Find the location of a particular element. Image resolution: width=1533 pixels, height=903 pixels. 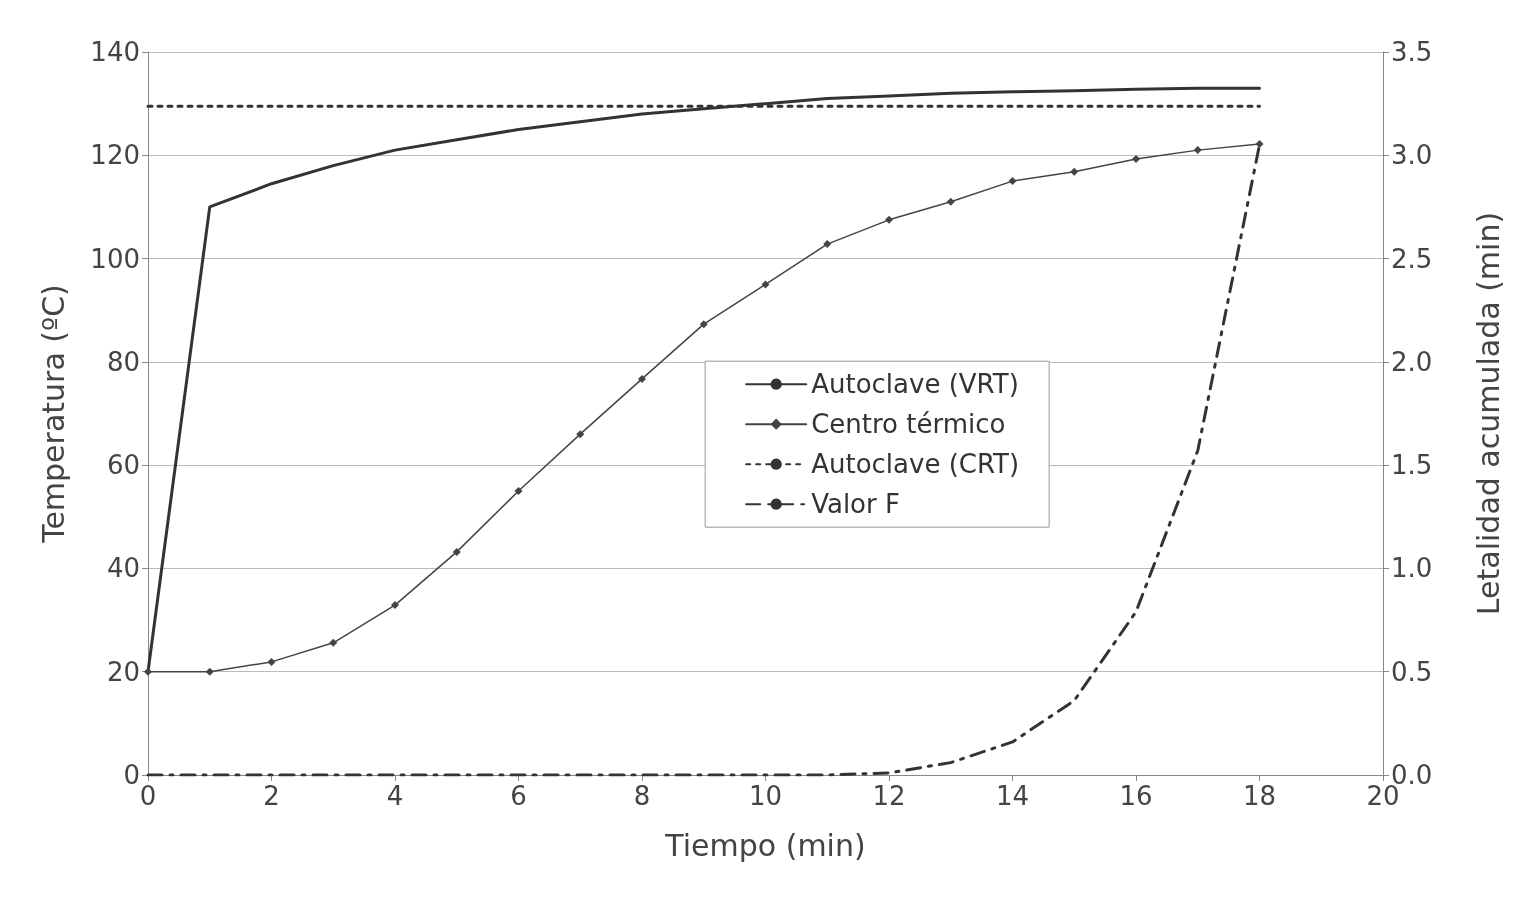

x-tick-label: 16 is located at coordinates (1136, 796).